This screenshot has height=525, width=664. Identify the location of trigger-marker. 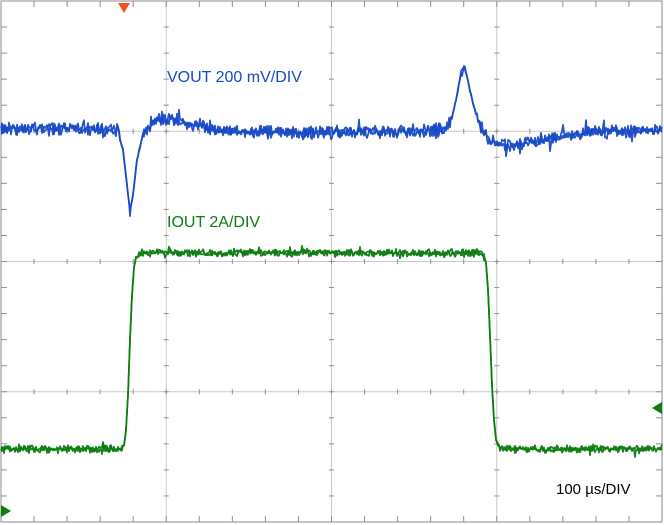
(124, 8).